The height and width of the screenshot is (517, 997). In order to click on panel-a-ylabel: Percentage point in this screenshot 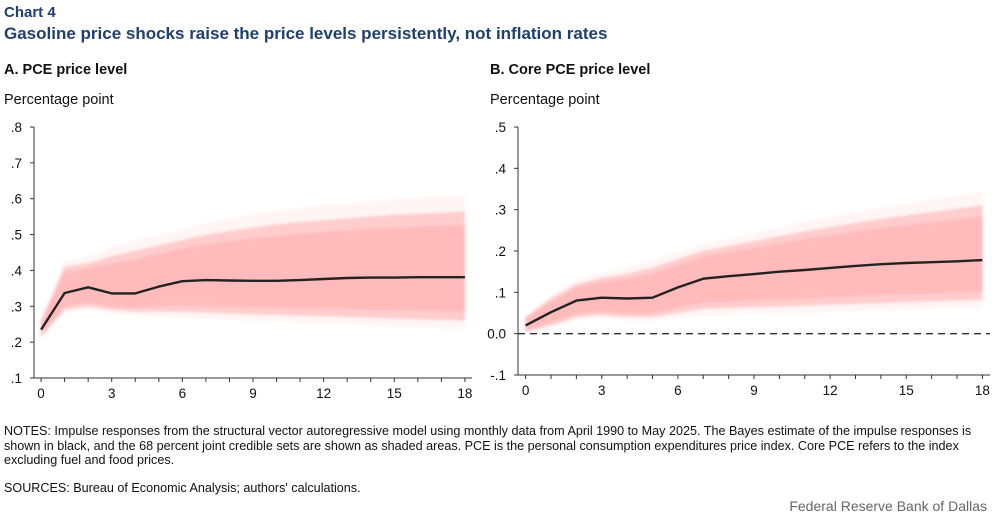, I will do `click(59, 100)`.